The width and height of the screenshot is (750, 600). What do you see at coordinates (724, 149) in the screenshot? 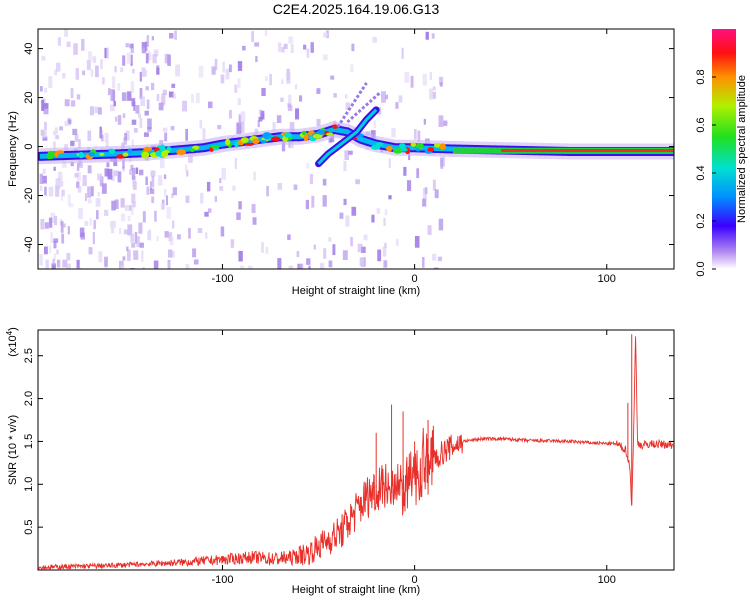
I see `colorbar-gradient` at bounding box center [724, 149].